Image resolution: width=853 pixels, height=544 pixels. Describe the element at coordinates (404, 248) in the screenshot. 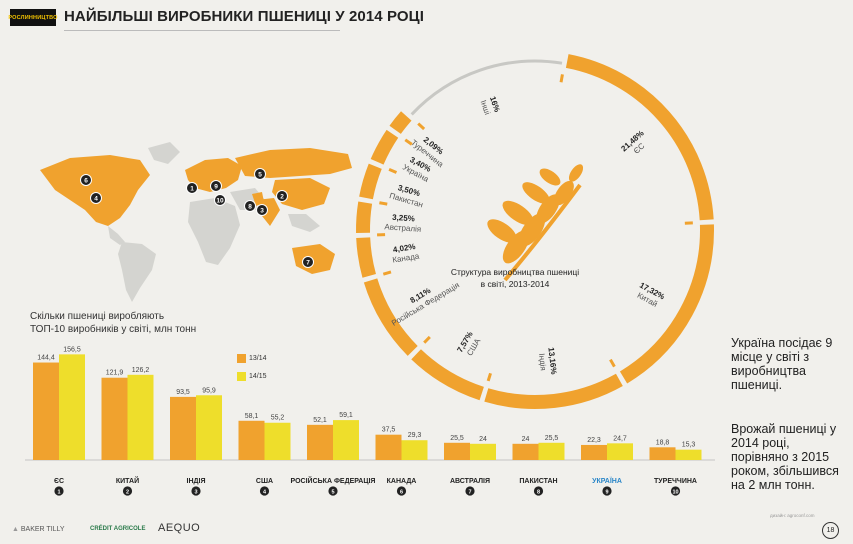

I see `pie-value-label: 4,02%` at that location.